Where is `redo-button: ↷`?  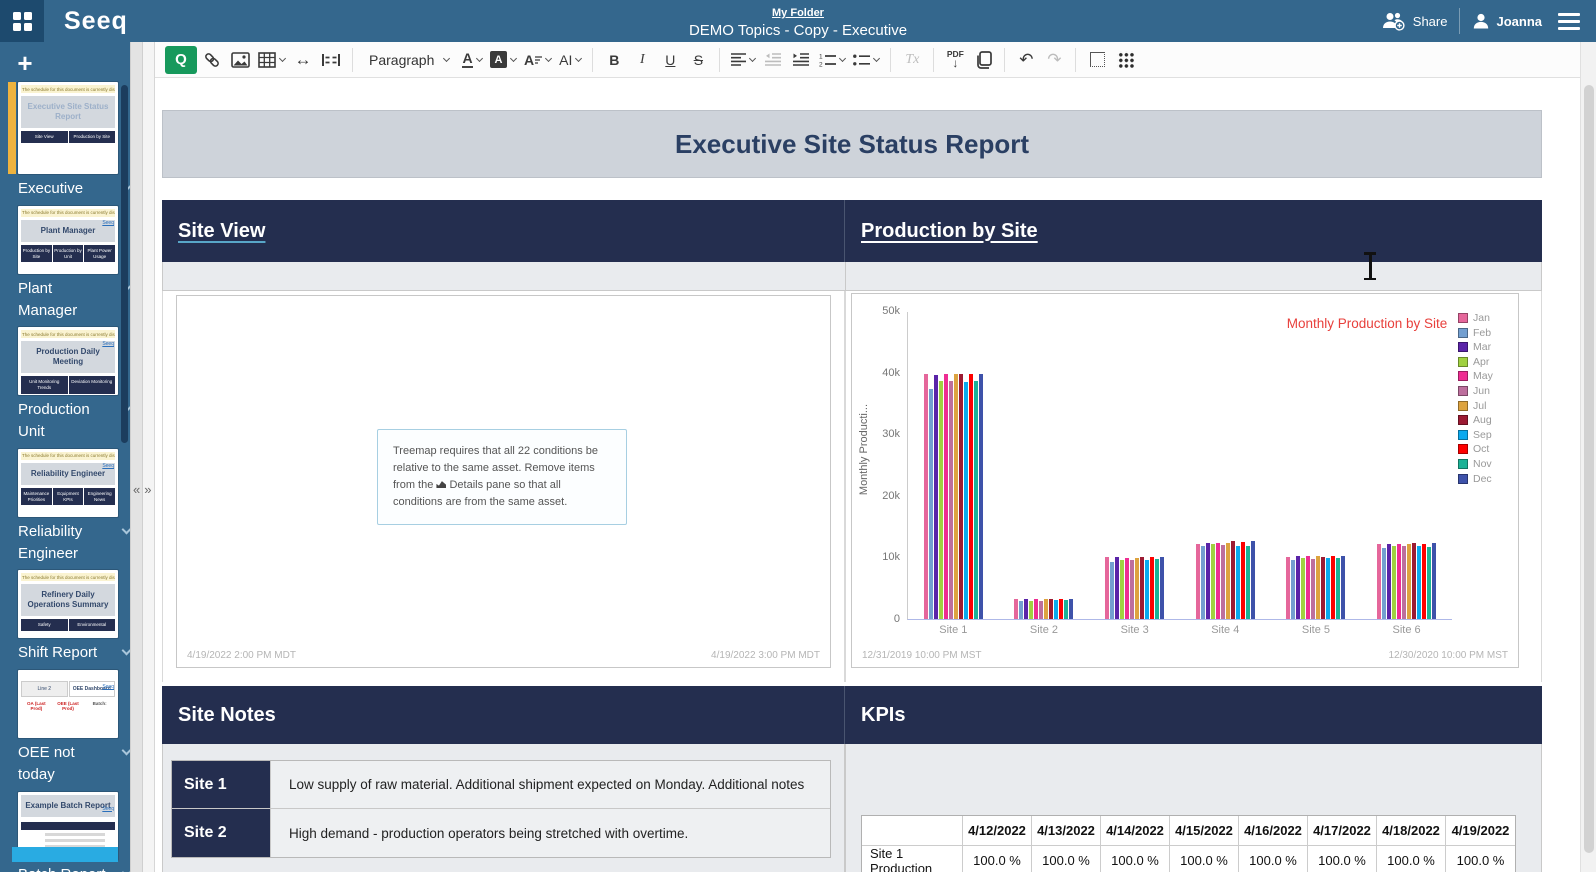 redo-button: ↷ is located at coordinates (1054, 59).